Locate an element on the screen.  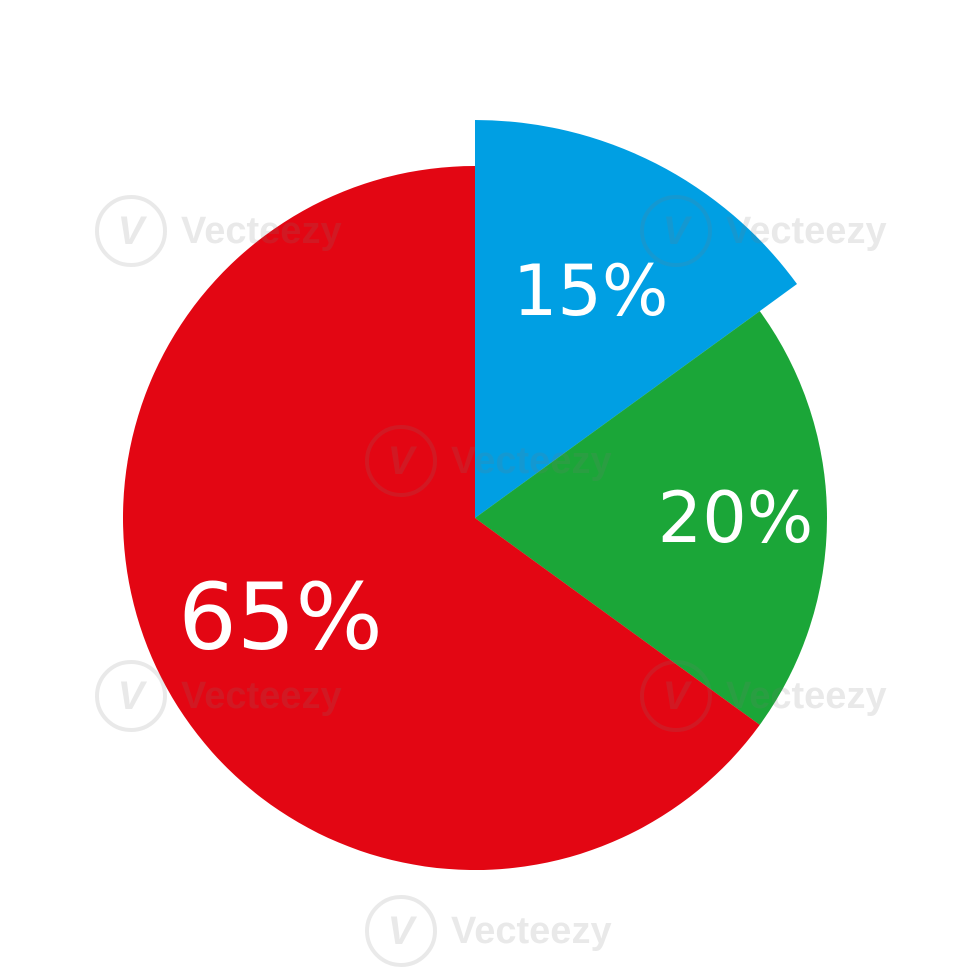
pie-label-20: 20% is located at coordinates (736, 518).